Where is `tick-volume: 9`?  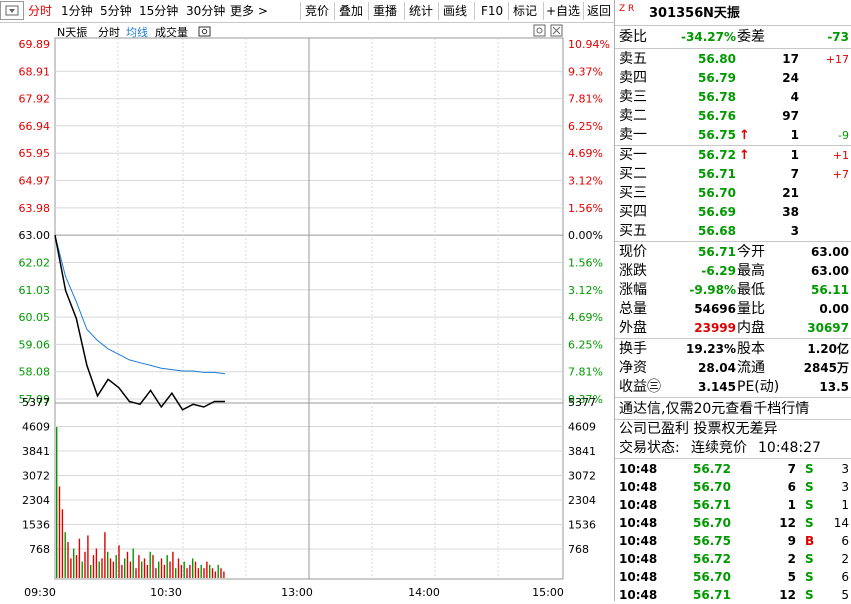
tick-volume: 9 is located at coordinates (791, 541).